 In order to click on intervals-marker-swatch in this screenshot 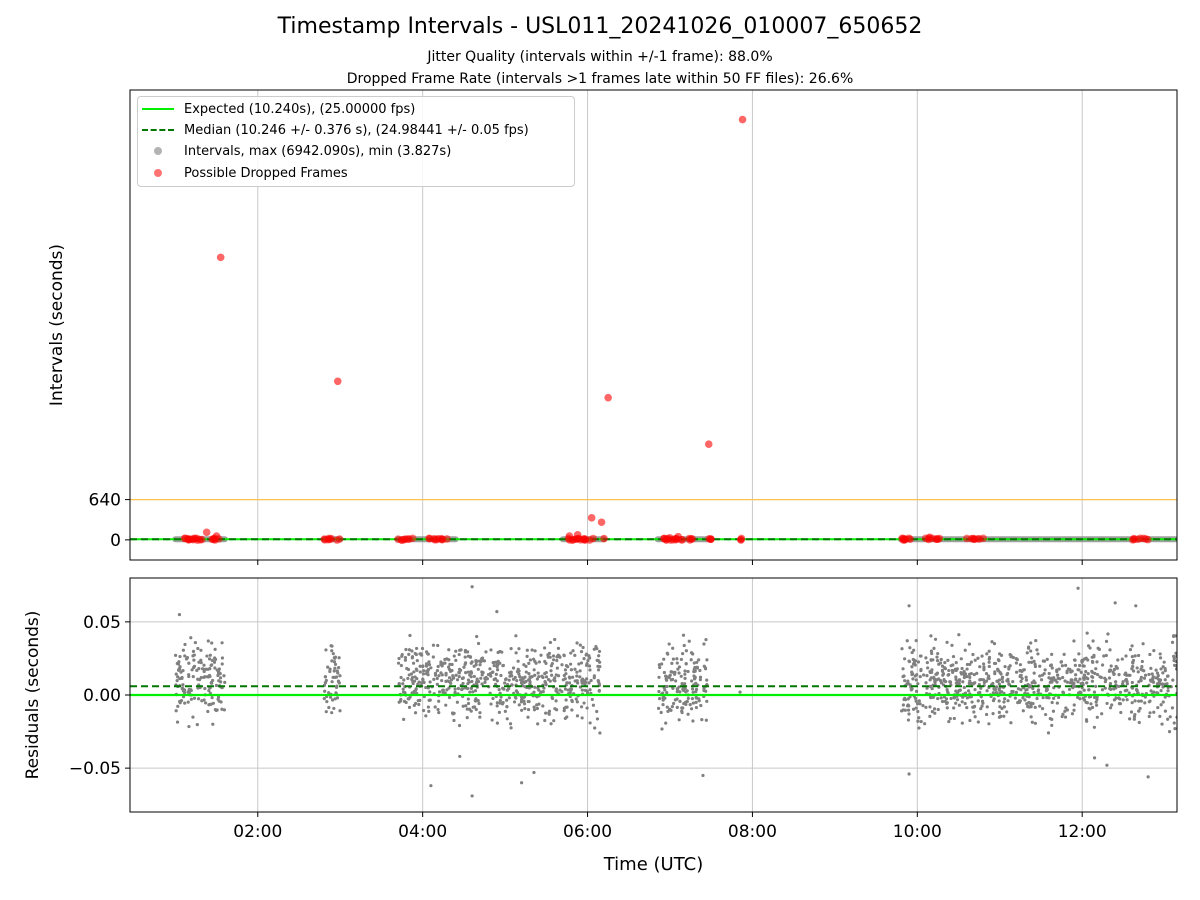, I will do `click(161, 151)`.